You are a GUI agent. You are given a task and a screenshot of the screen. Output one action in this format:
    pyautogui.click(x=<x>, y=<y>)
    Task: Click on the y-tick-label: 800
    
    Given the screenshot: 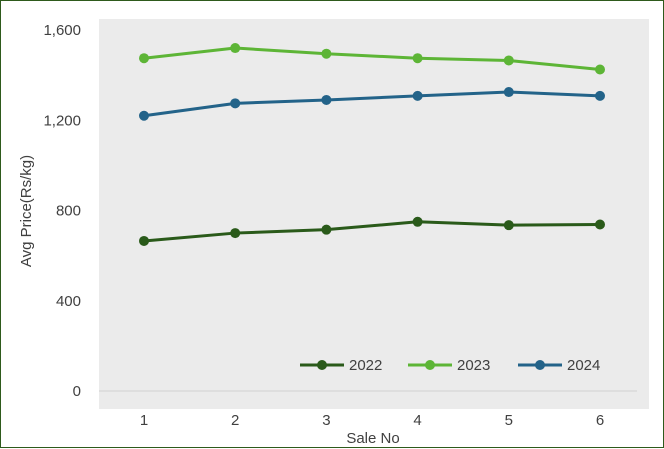 What is the action you would take?
    pyautogui.click(x=68, y=211)
    